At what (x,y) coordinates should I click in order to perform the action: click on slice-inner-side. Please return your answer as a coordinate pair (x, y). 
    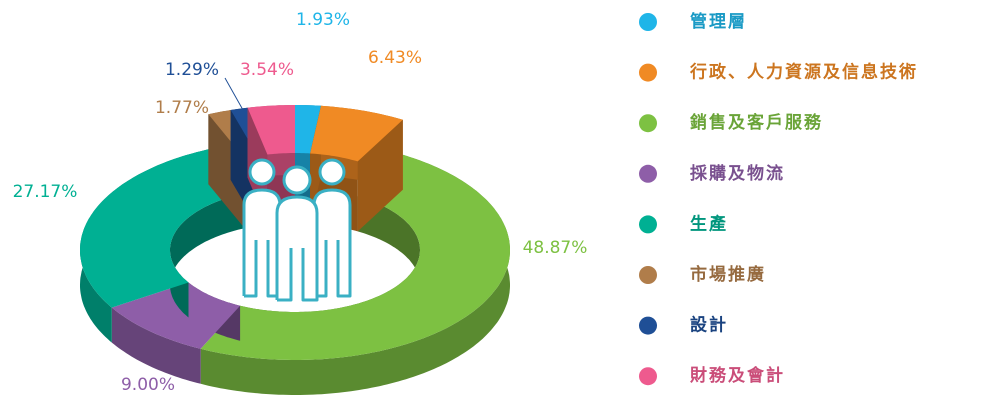
    Looking at the image, I should click on (207, 255).